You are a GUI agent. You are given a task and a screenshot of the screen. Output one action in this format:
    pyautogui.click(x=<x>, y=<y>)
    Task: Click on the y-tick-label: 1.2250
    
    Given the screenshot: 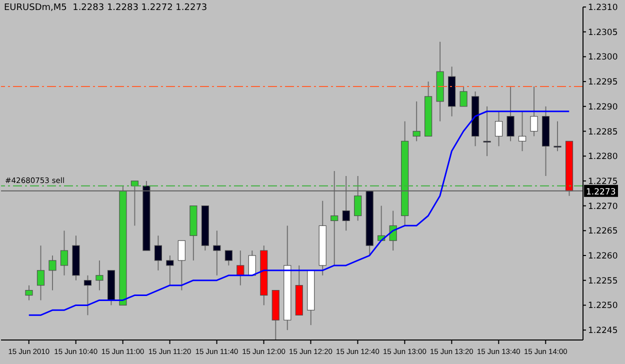 What is the action you would take?
    pyautogui.click(x=603, y=306)
    